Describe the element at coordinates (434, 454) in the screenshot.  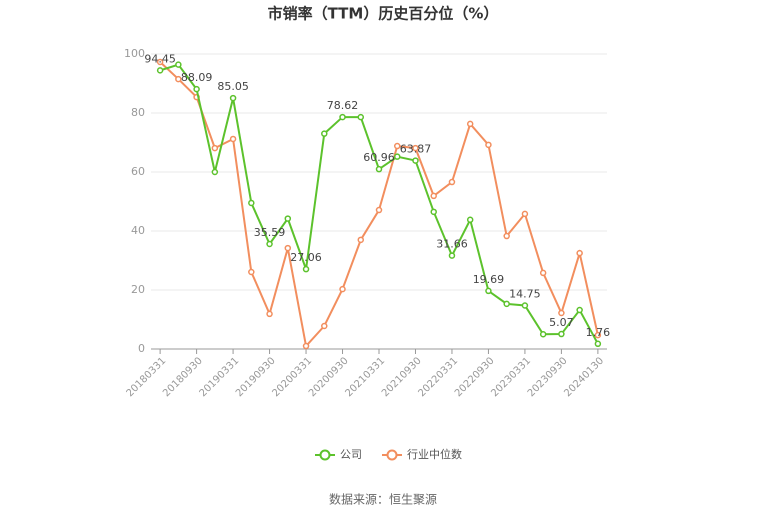
I see `legend-label: 行业中位数` at that location.